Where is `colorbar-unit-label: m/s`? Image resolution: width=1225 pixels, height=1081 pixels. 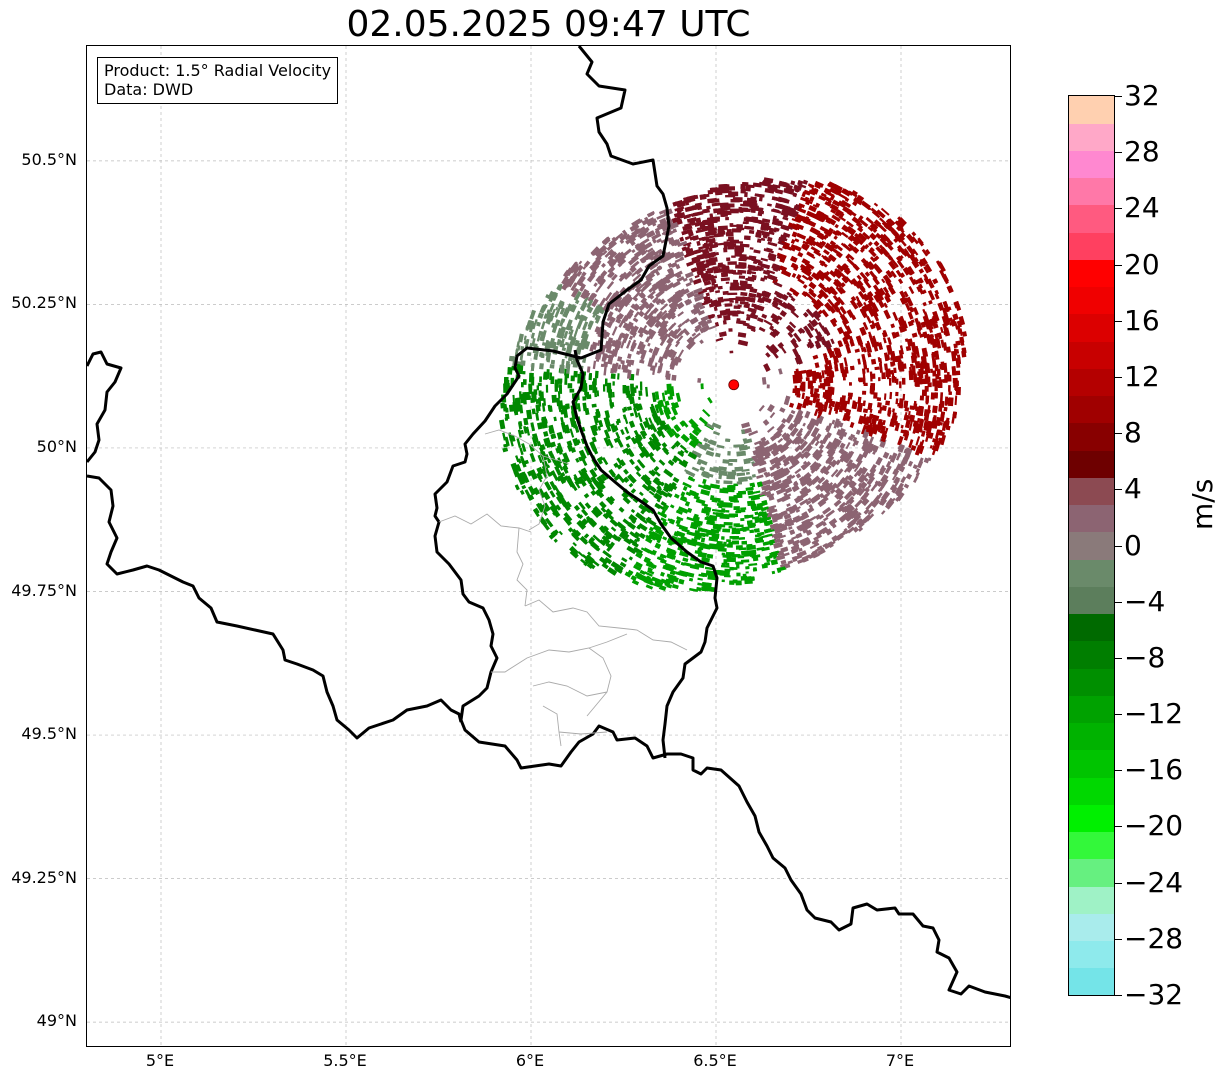 colorbar-unit-label: m/s is located at coordinates (1202, 504).